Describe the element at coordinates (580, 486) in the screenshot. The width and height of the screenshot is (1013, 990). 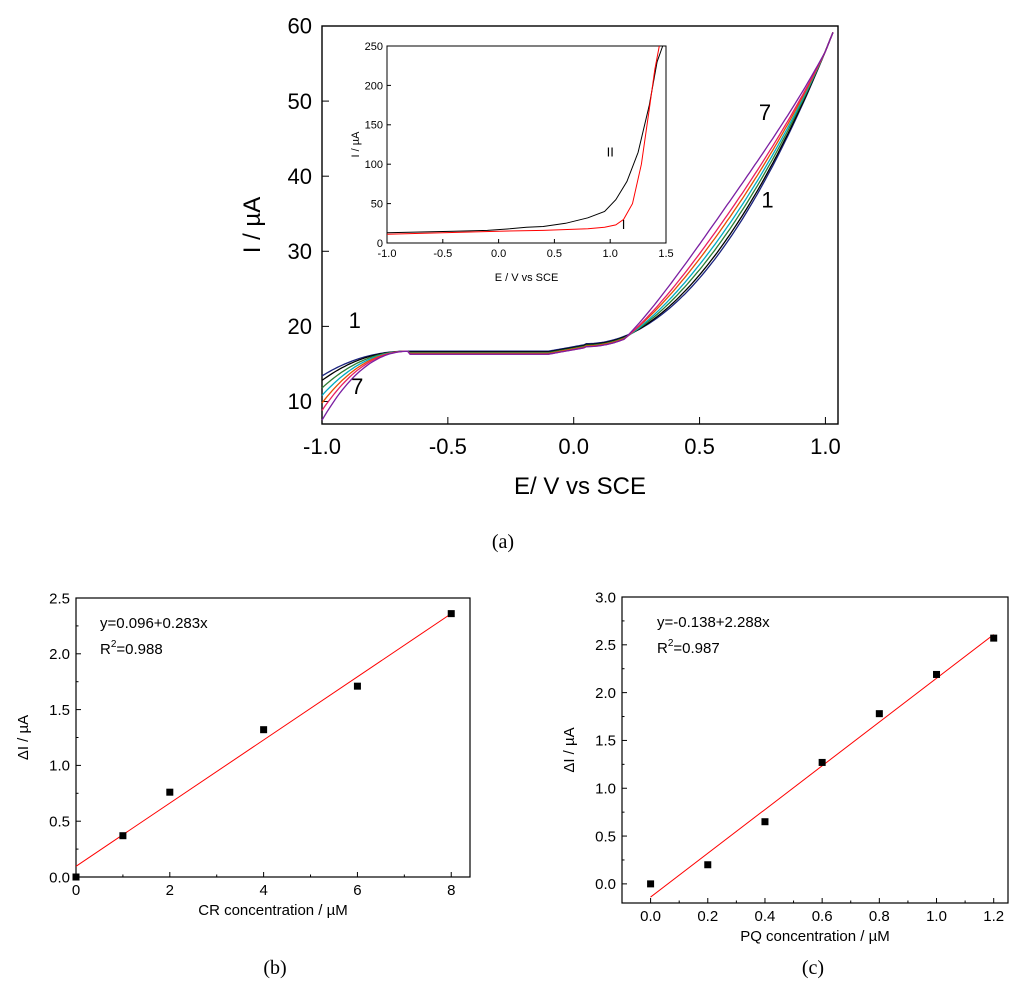
I see `a-x-axis-title: E/ V vs SCE` at that location.